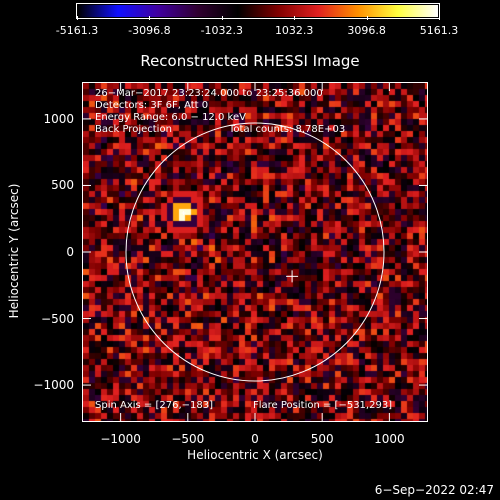 The height and width of the screenshot is (500, 500). Describe the element at coordinates (294, 30) in the screenshot. I see `colorbar-tick-label: 1032.3` at that location.